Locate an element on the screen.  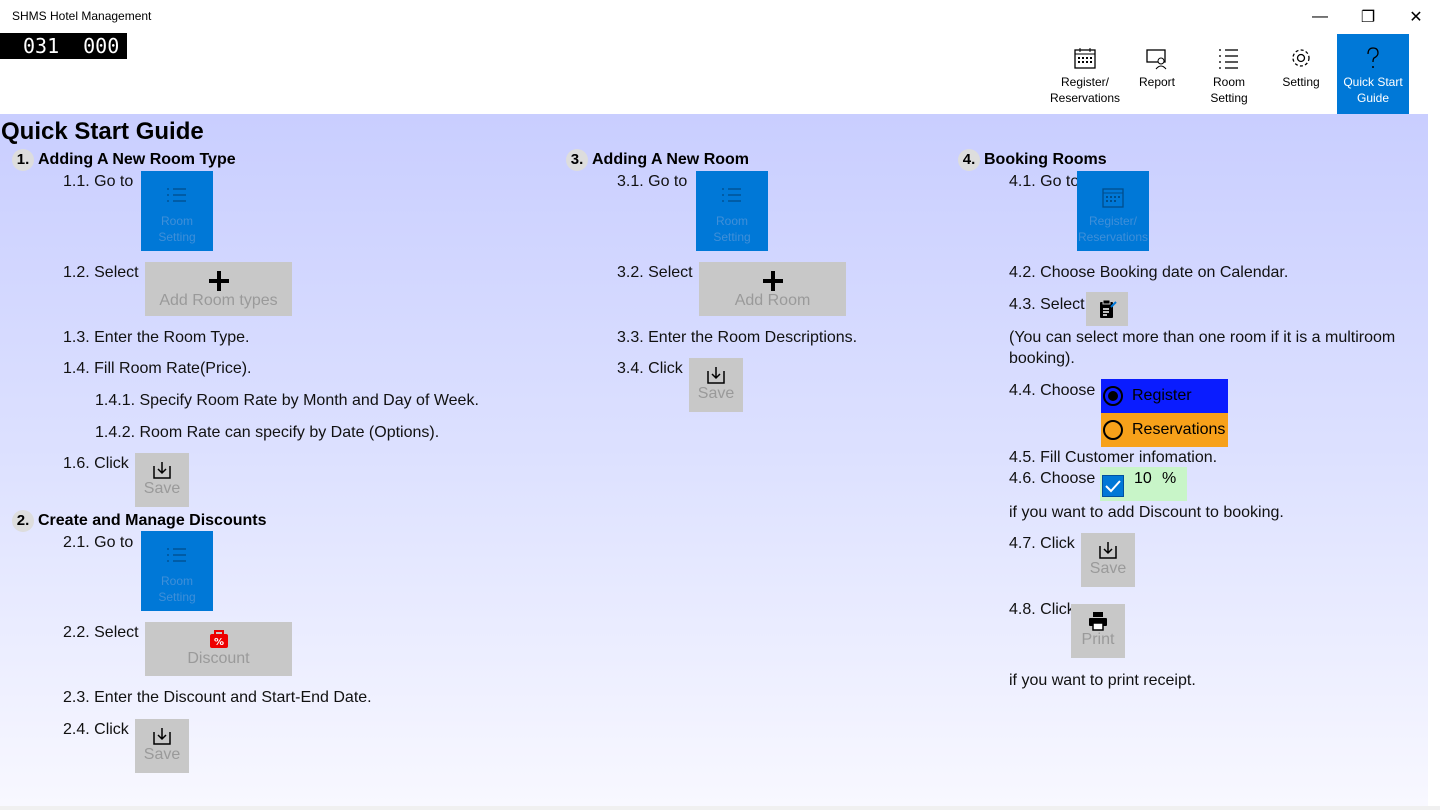
checkbox-checked-icon is located at coordinates (1113, 486).